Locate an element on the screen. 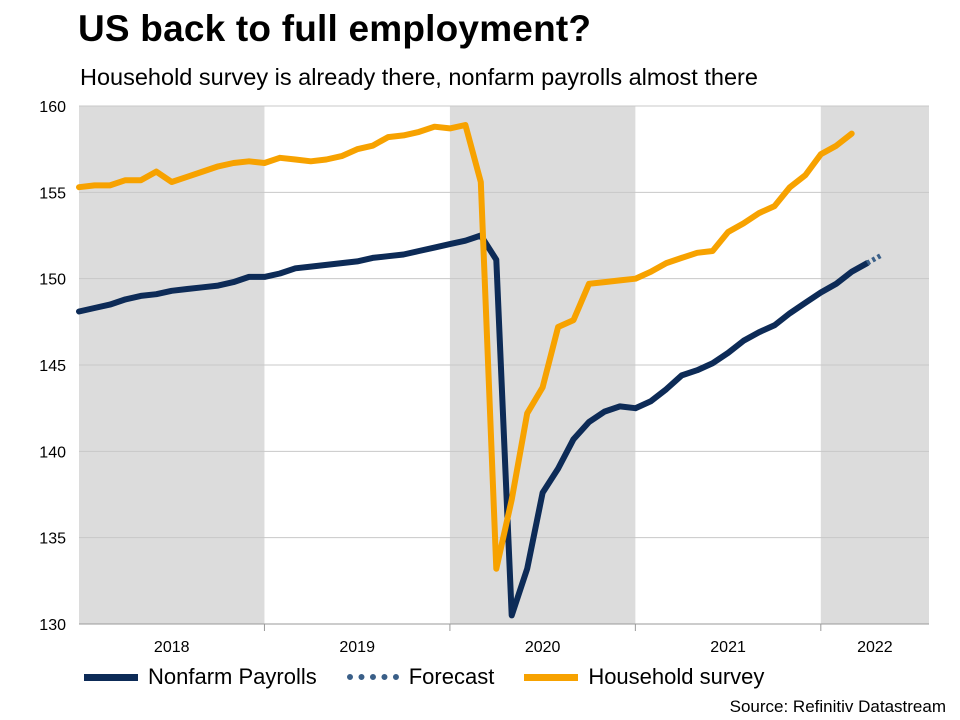  legend-item-forecast: Forecast is located at coordinates (420, 677).